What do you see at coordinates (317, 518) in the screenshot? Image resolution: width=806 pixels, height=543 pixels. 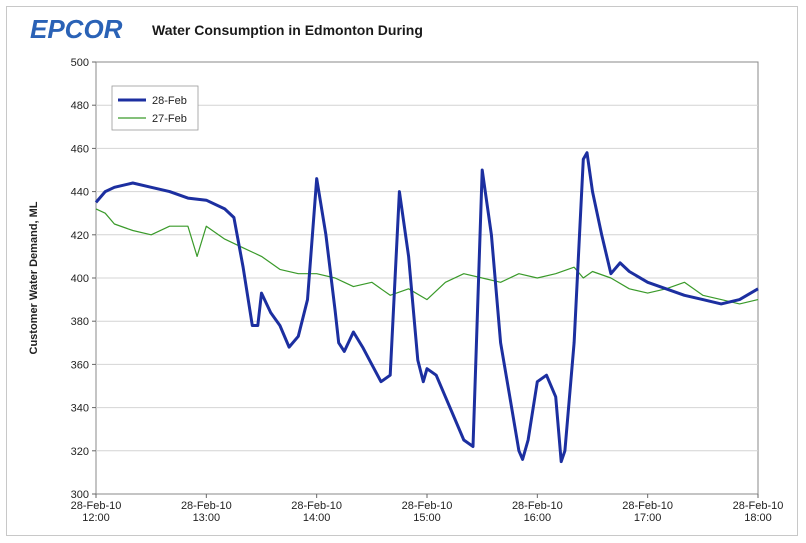 I see `x-tick-label-time: 14:00` at bounding box center [317, 518].